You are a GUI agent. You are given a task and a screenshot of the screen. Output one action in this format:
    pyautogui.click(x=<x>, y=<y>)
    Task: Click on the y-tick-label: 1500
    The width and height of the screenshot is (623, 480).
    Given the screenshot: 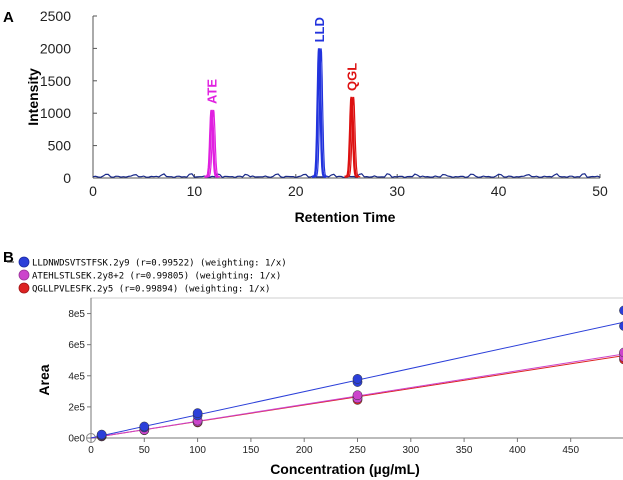 What is the action you would take?
    pyautogui.click(x=55, y=81)
    